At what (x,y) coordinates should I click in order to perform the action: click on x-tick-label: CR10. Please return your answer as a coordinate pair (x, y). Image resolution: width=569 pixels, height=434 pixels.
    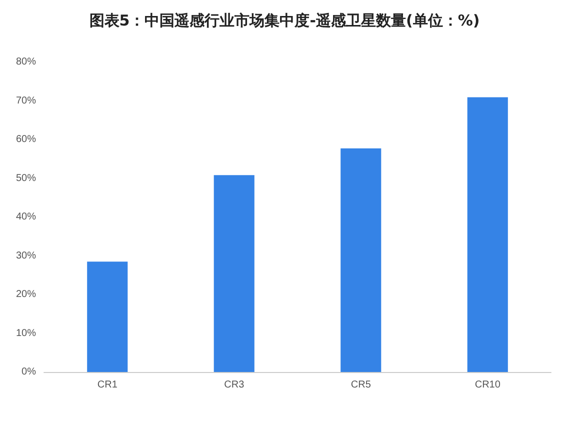
    Looking at the image, I should click on (487, 385).